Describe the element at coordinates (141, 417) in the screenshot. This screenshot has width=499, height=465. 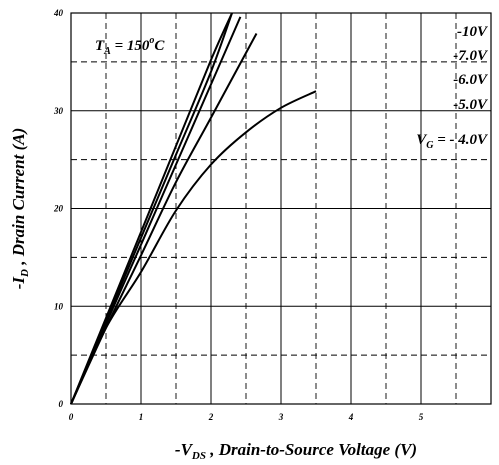
I see `x-tick-label: 1` at that location.